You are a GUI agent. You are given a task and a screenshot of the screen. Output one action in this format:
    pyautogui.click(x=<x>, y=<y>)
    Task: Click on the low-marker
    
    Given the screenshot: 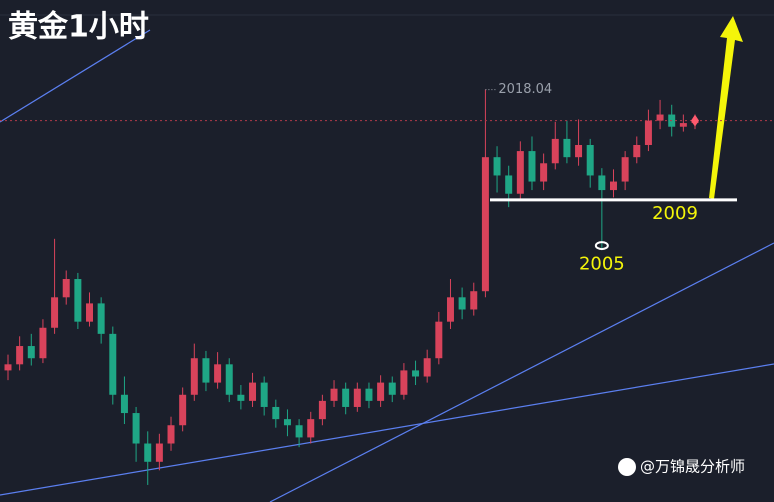 What is the action you would take?
    pyautogui.click(x=601, y=246)
    